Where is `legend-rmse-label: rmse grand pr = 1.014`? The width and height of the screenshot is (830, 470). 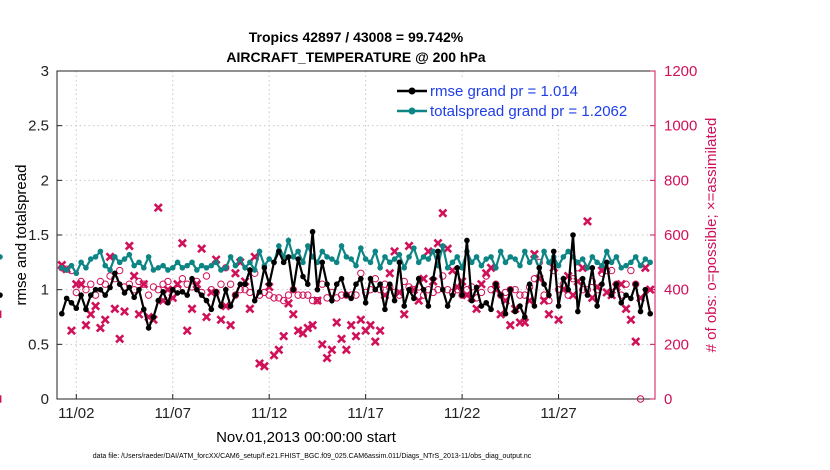 legend-rmse-label: rmse grand pr = 1.014 is located at coordinates (504, 91).